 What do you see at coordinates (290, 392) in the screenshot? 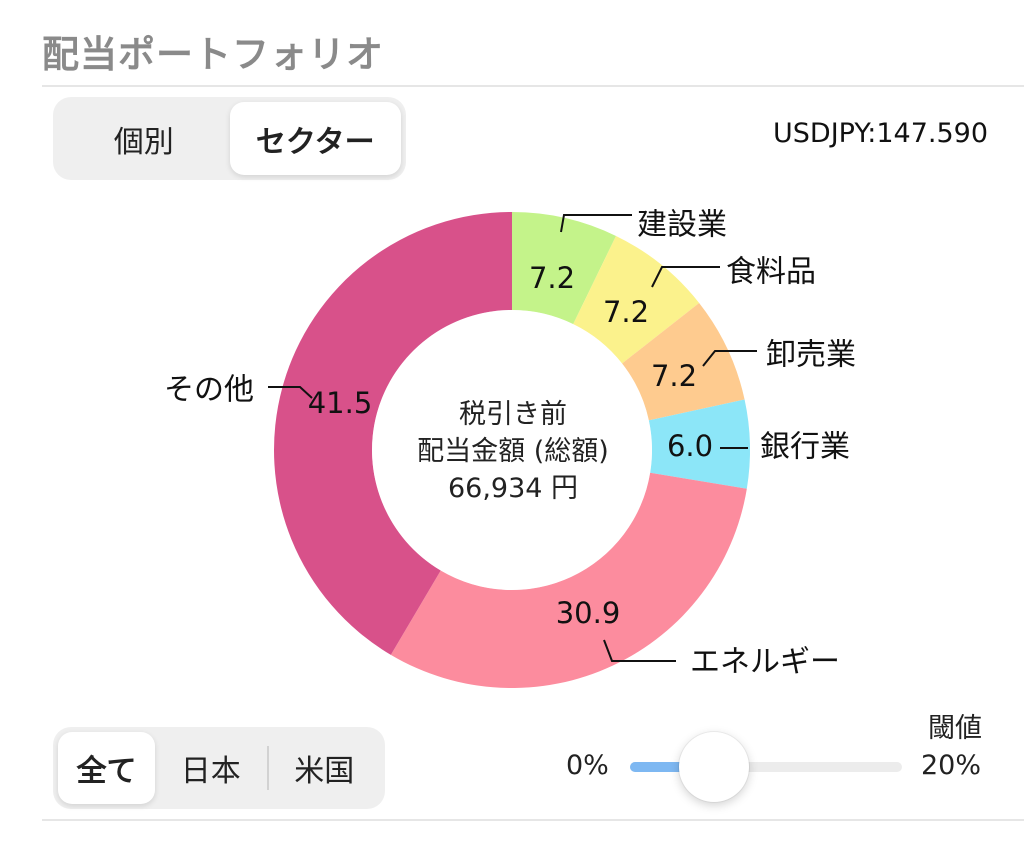
I see `leader-line-その他` at bounding box center [290, 392].